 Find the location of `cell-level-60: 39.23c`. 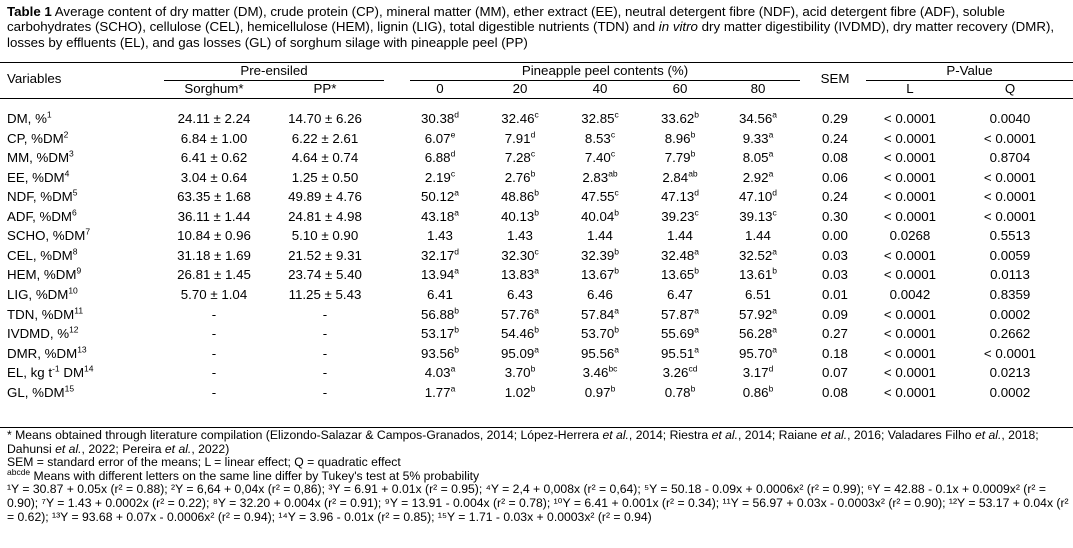

cell-level-60: 39.23c is located at coordinates (680, 215).